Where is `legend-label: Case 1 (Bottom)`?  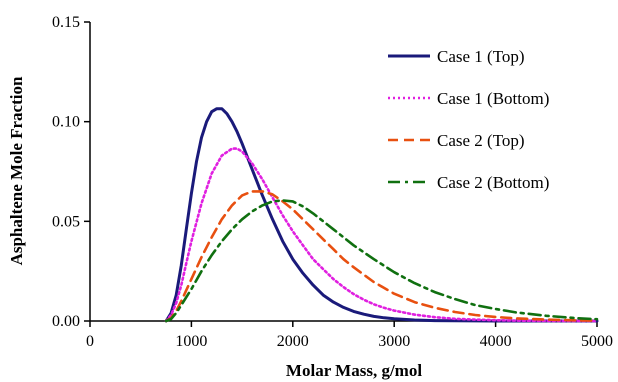 legend-label: Case 1 (Bottom) is located at coordinates (493, 98).